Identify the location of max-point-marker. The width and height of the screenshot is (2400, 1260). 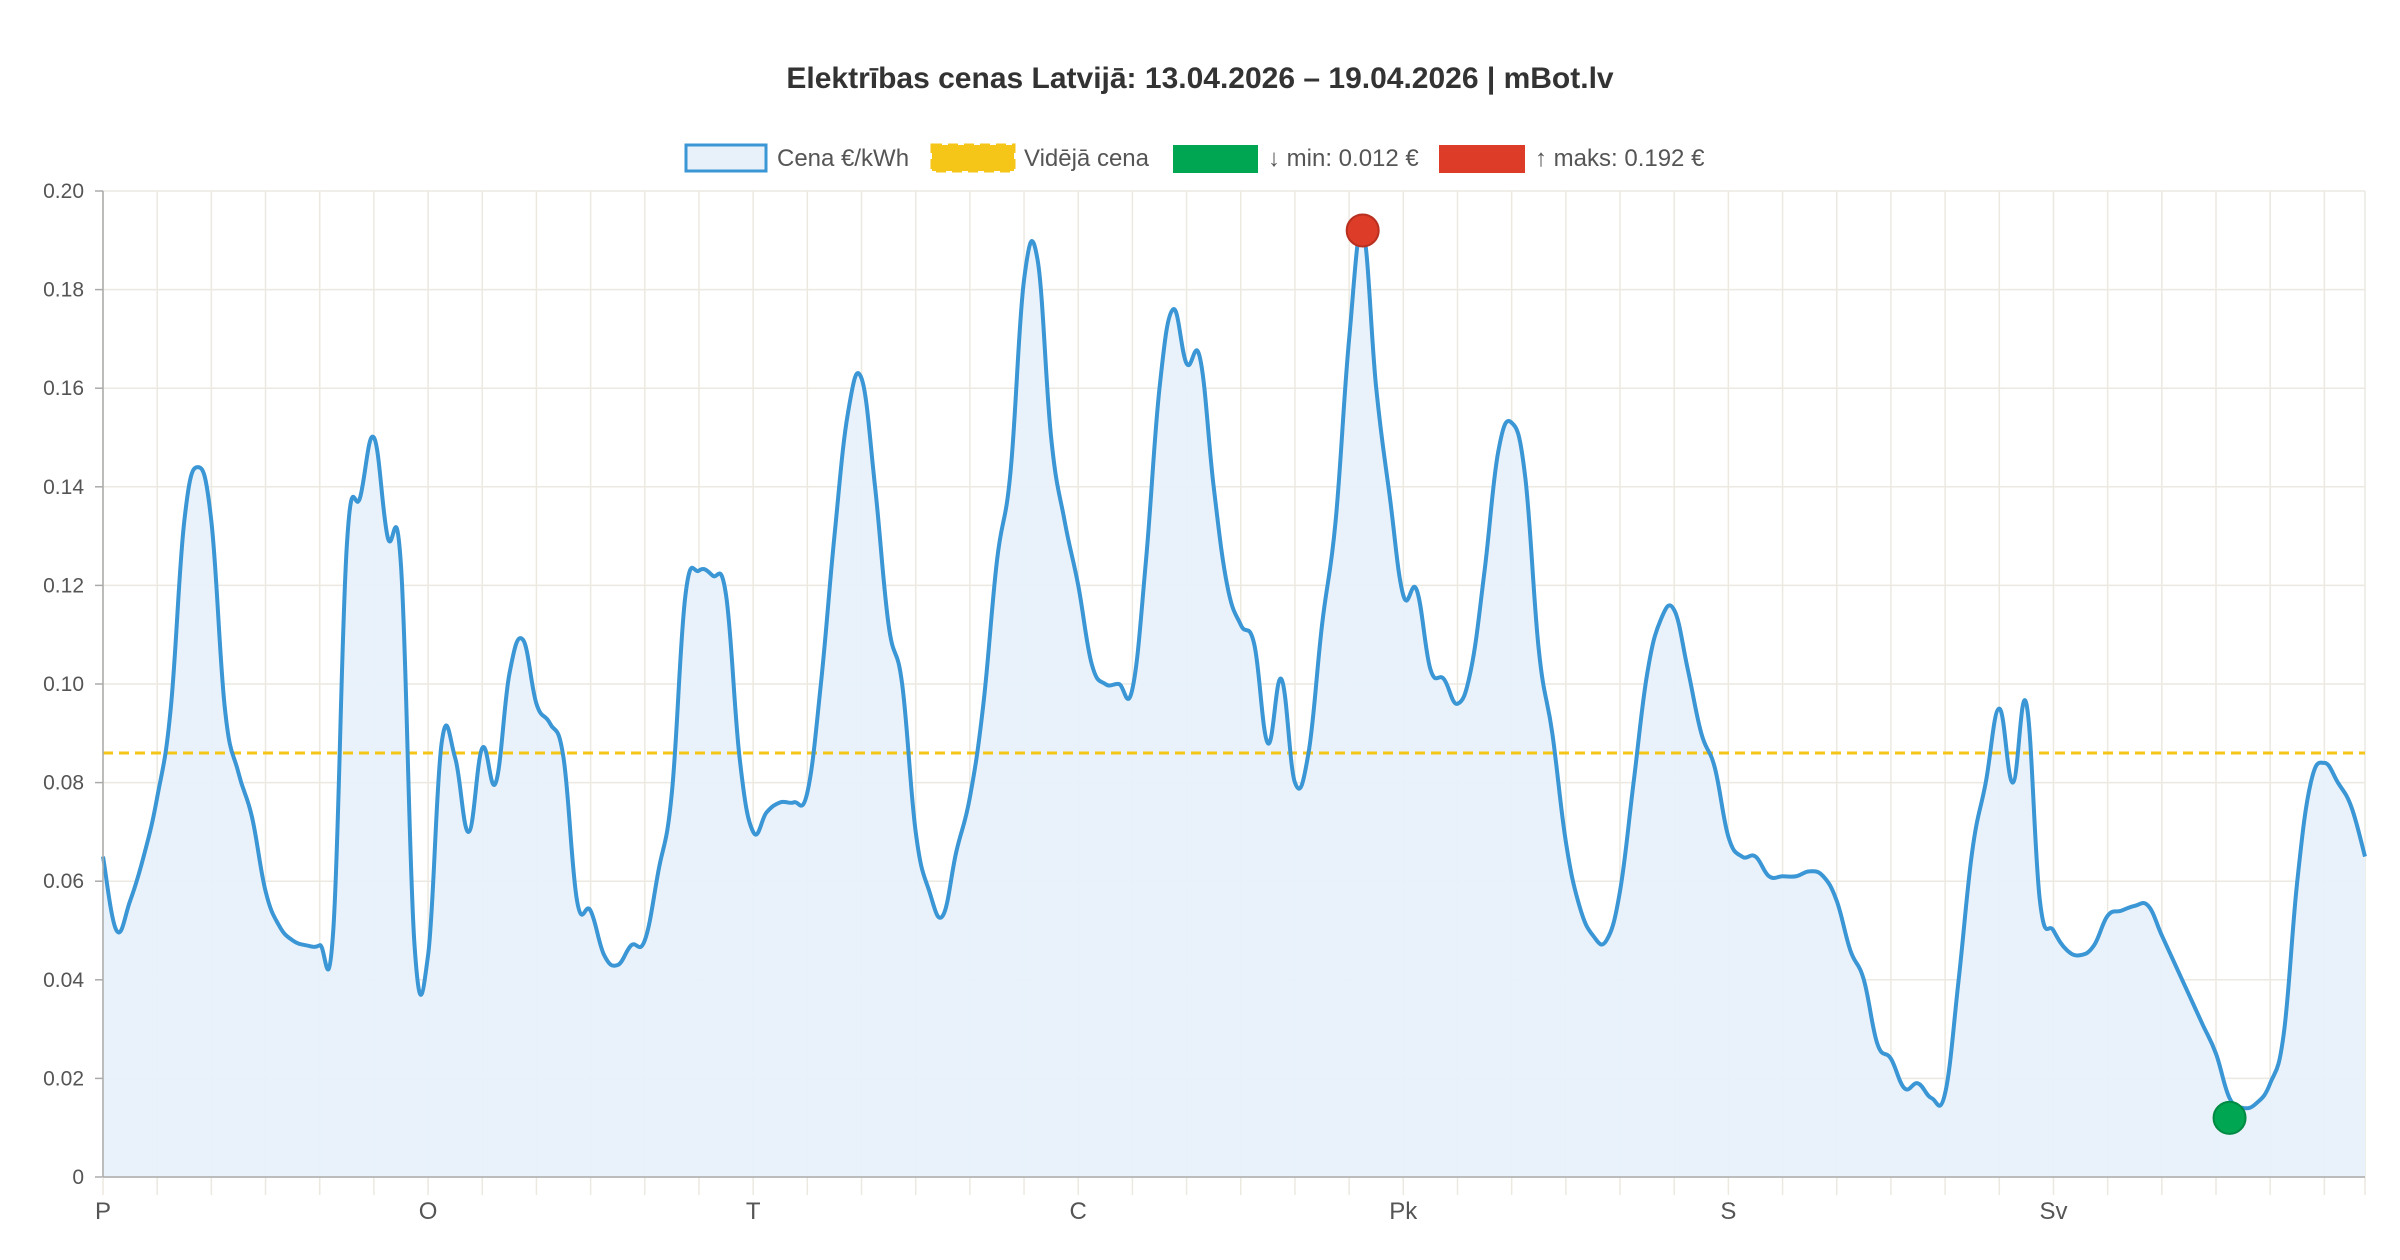
(1362, 230).